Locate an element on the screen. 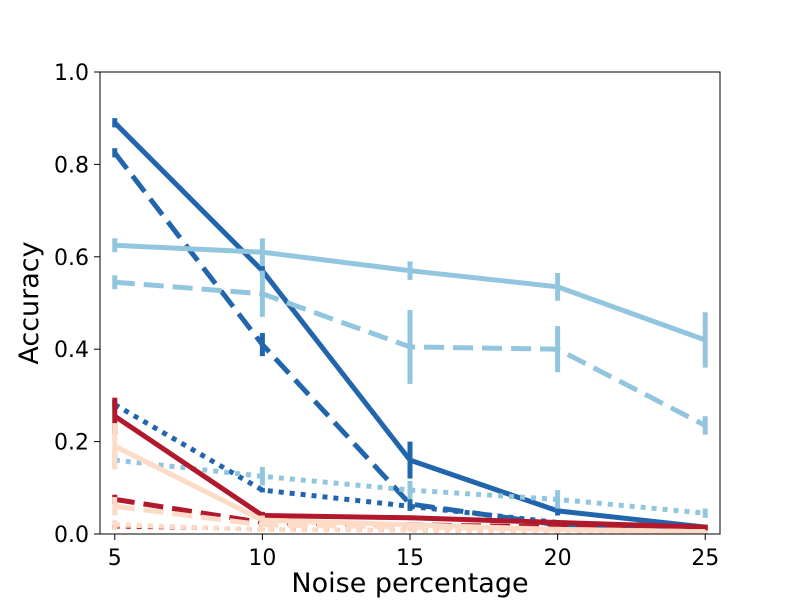 The image size is (800, 600). y-axis-title: Accuracy is located at coordinates (29, 302).